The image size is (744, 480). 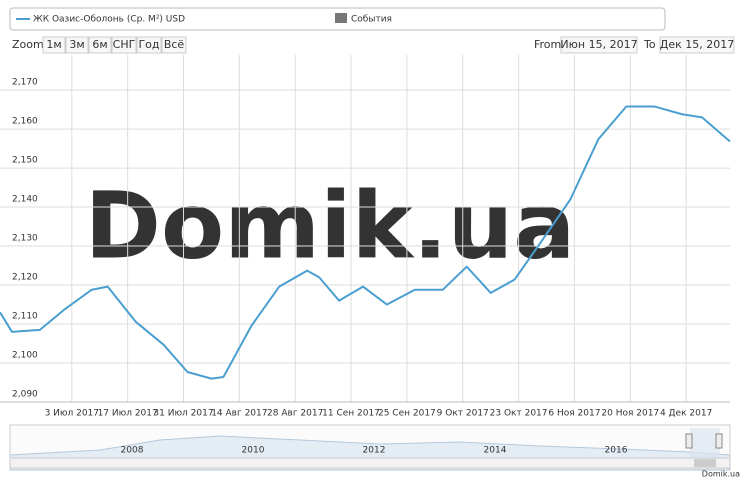 What do you see at coordinates (705, 463) in the screenshot?
I see `scrollbar-thumb` at bounding box center [705, 463].